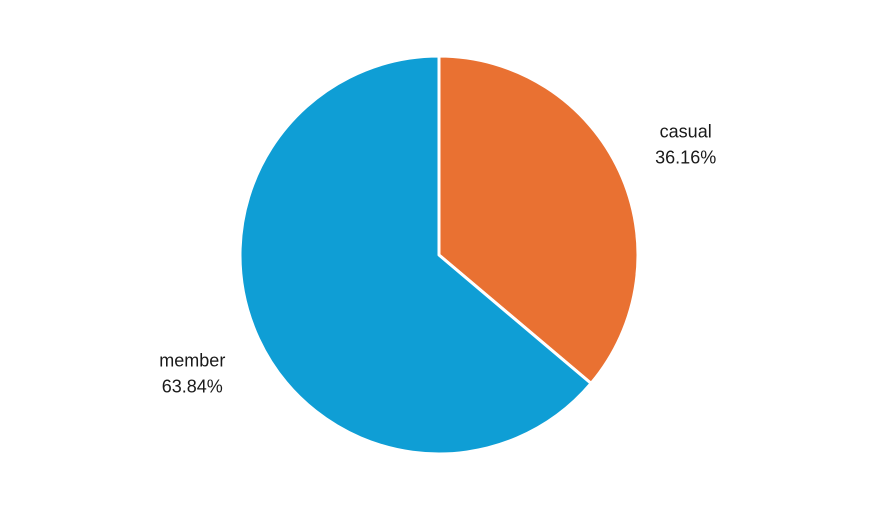 This screenshot has height=510, width=879. I want to click on slice-percentage-label: 36.16%, so click(685, 157).